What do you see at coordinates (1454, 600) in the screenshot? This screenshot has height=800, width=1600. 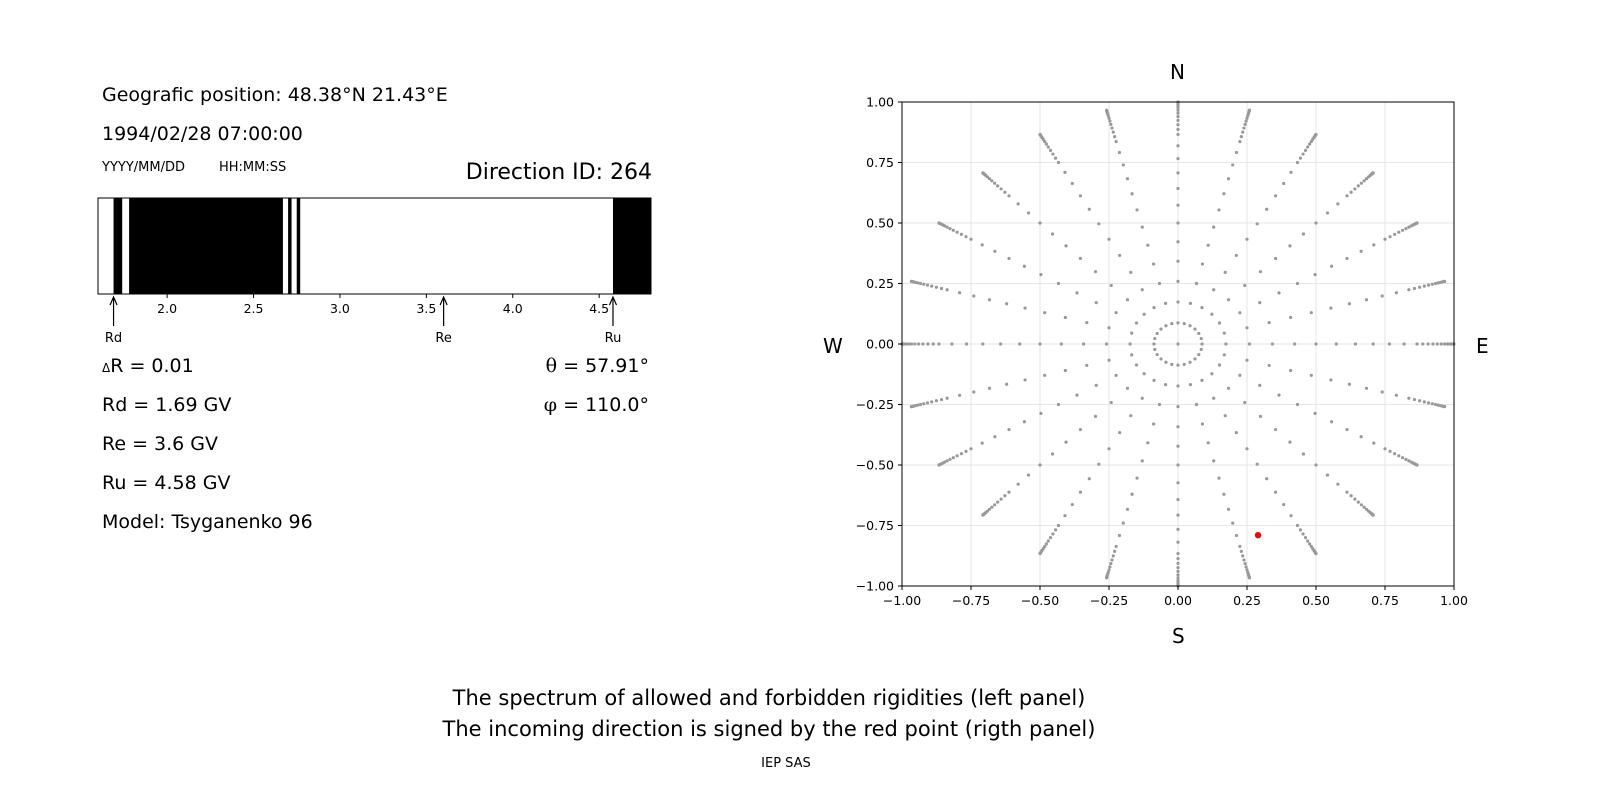 I see `x-tick-label: 1.00` at bounding box center [1454, 600].